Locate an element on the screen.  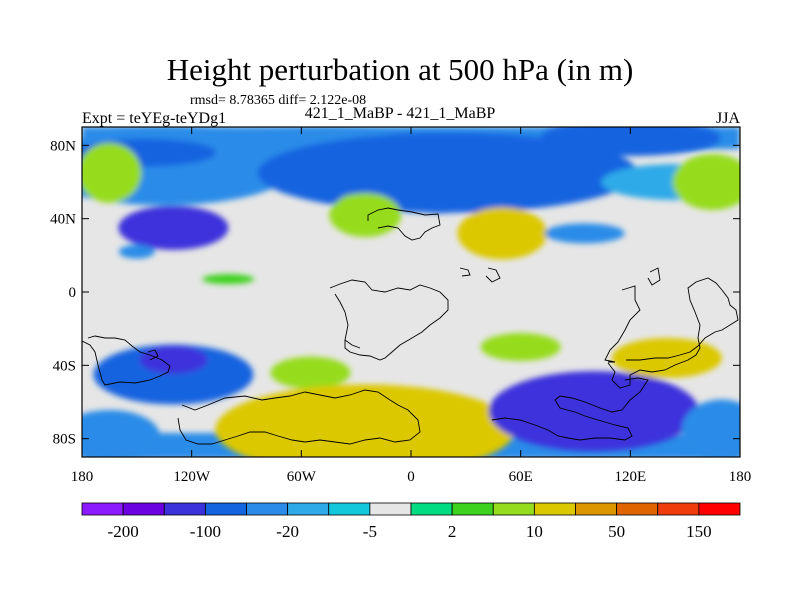
field-region-central-asia-low is located at coordinates (438, 187).